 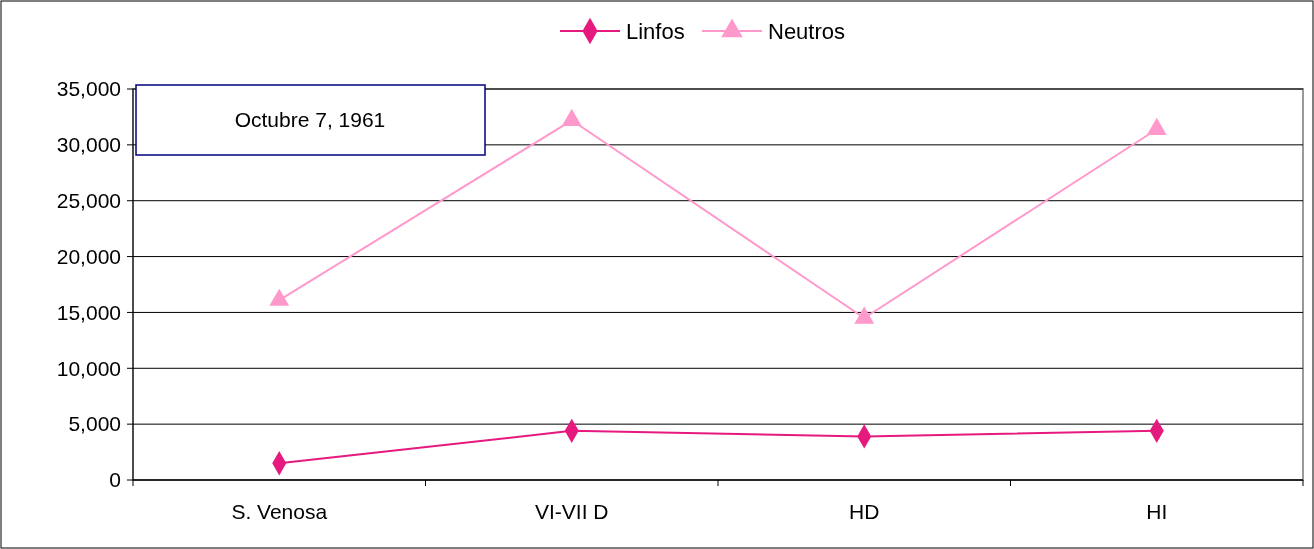 I want to click on y-tick-label: 0, so click(x=115, y=480).